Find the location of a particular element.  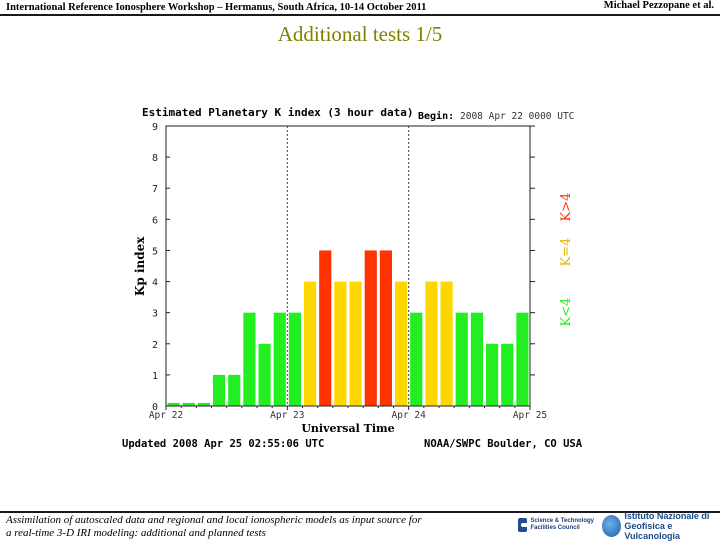

x-tick-label: Apr 23 is located at coordinates (287, 415).